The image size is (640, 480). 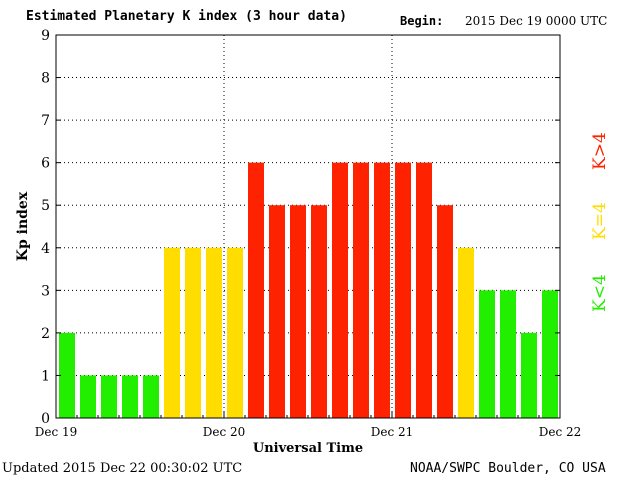 What do you see at coordinates (560, 432) in the screenshot?
I see `x-tick-label: Dec 22` at bounding box center [560, 432].